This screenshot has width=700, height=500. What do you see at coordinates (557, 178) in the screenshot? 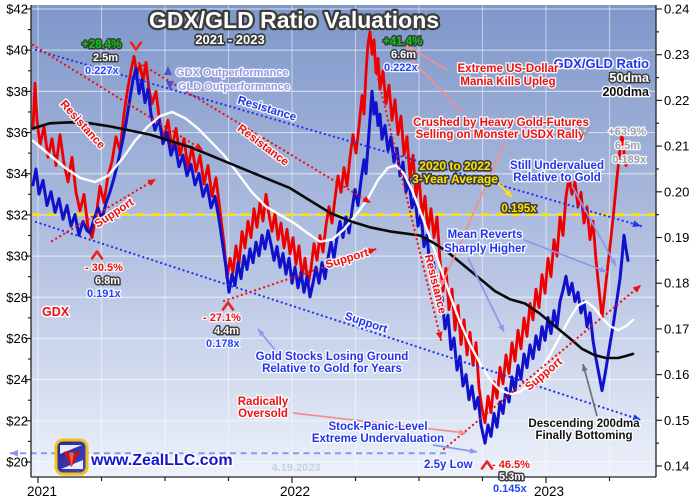
I see `label-relative-to-gold: Relative to Gold` at bounding box center [557, 178].